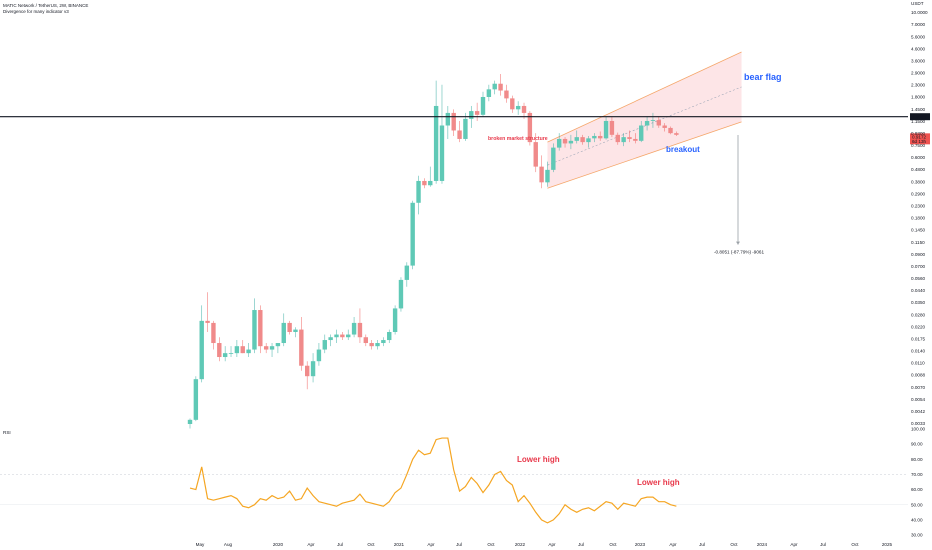 This screenshot has height=550, width=932. I want to click on bear-flag-annotation: bear flag, so click(763, 77).